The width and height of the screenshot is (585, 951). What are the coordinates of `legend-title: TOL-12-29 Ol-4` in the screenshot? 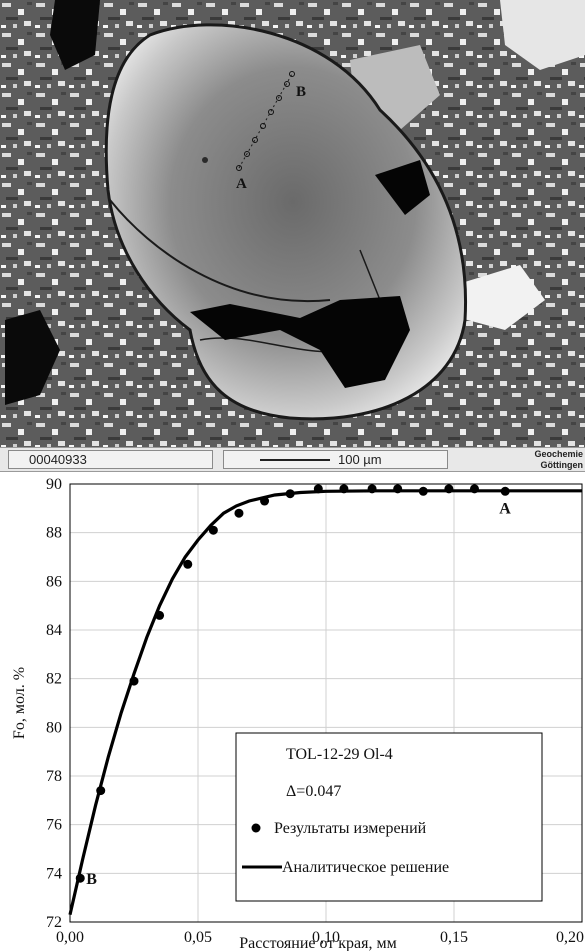 It's located at (339, 754).